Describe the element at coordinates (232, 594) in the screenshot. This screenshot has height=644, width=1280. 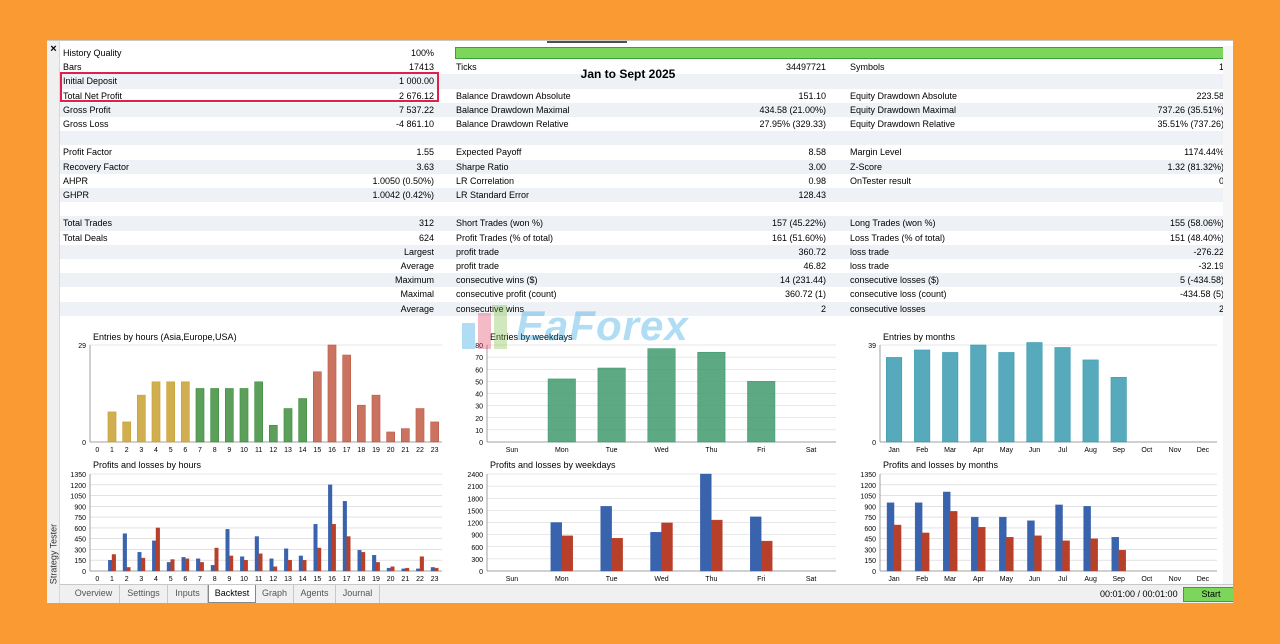
I see `tab-backtest: Backtest` at that location.